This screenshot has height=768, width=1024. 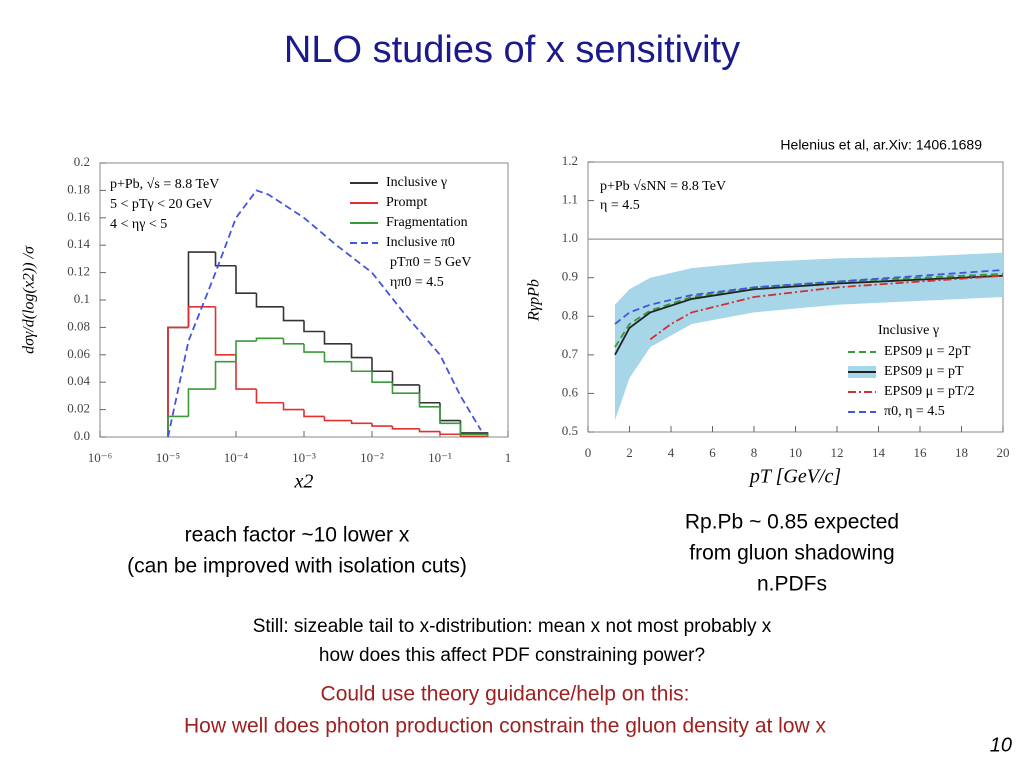 What do you see at coordinates (629, 452) in the screenshot?
I see `x-tick-label: 2` at bounding box center [629, 452].